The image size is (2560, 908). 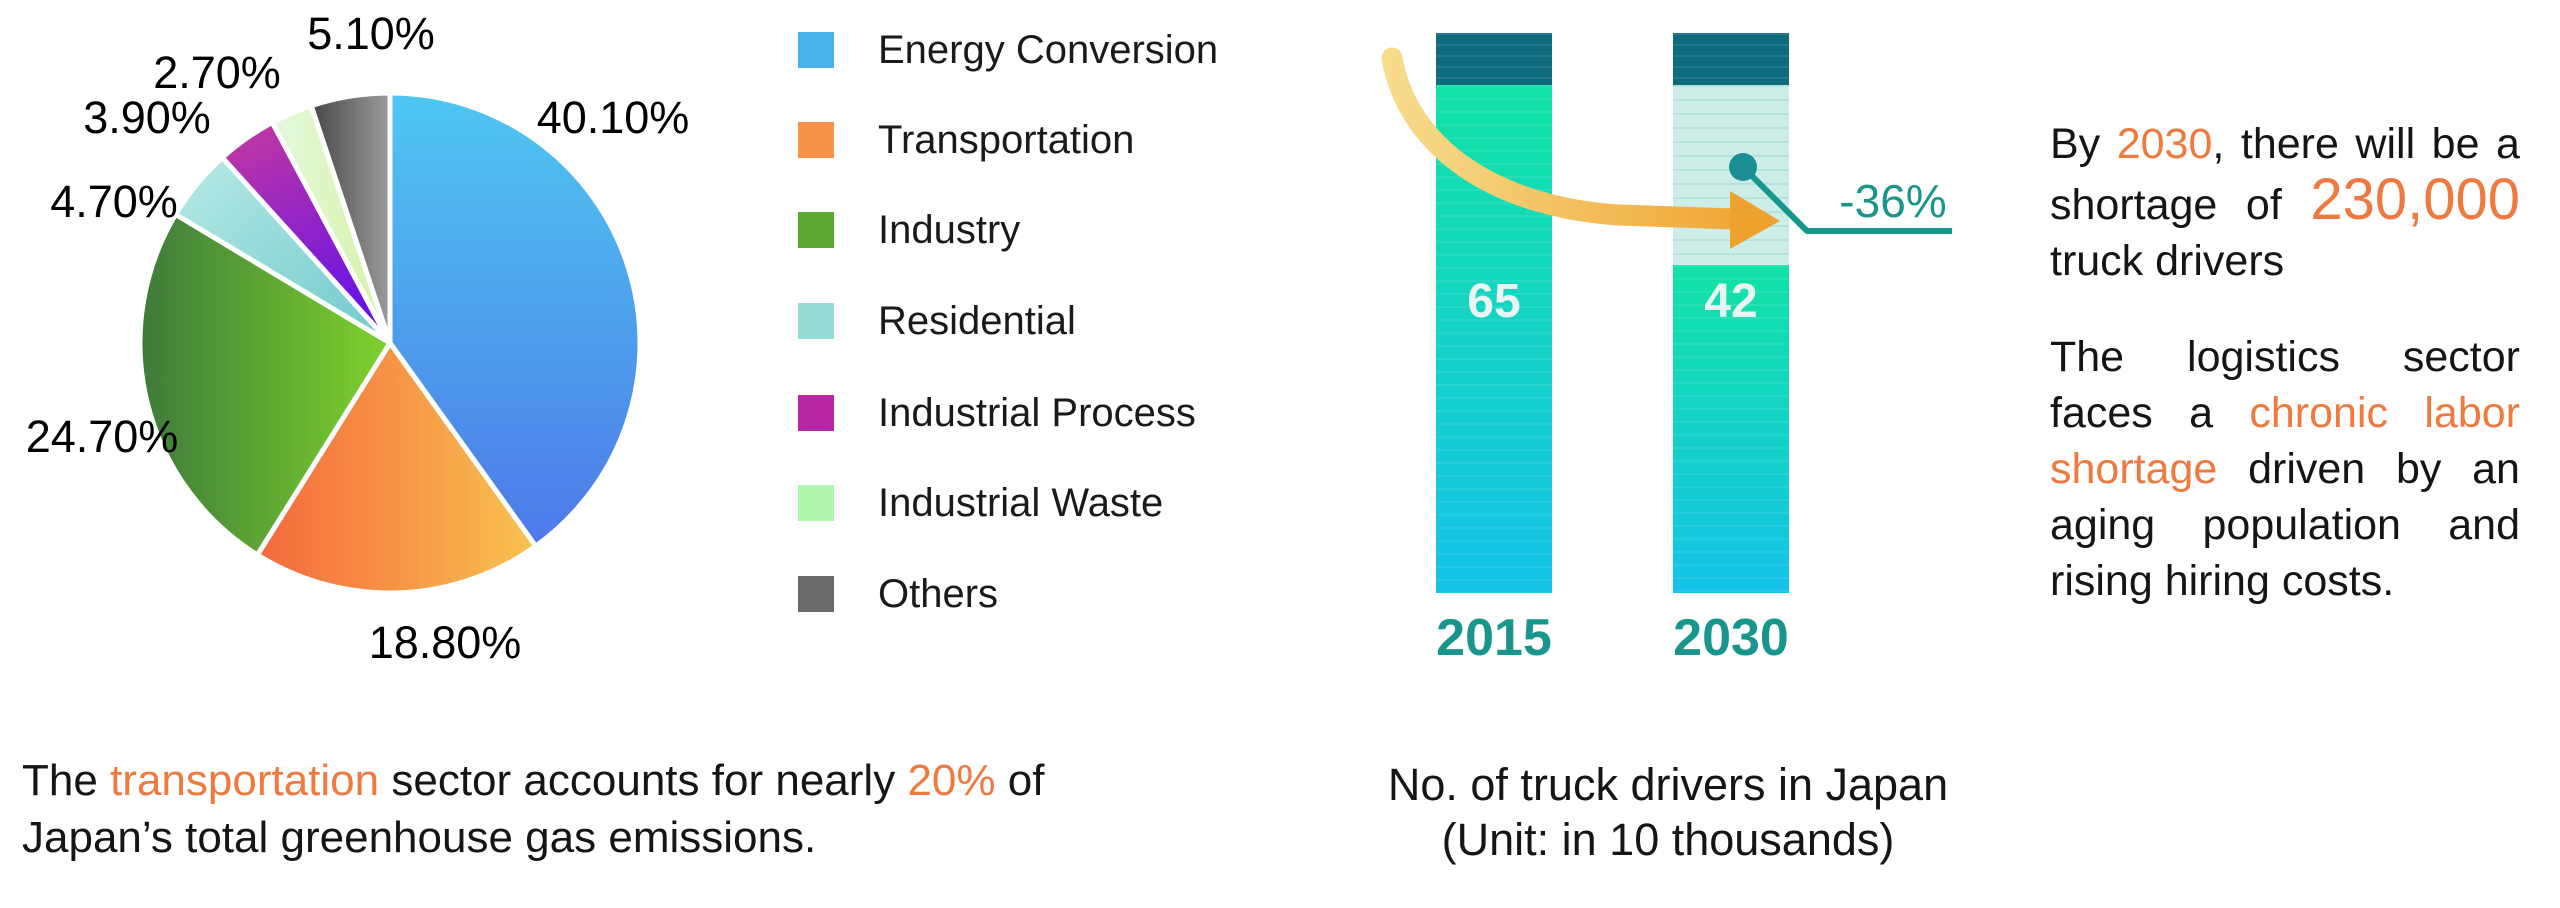 I want to click on text-word: total, so click(x=227, y=837).